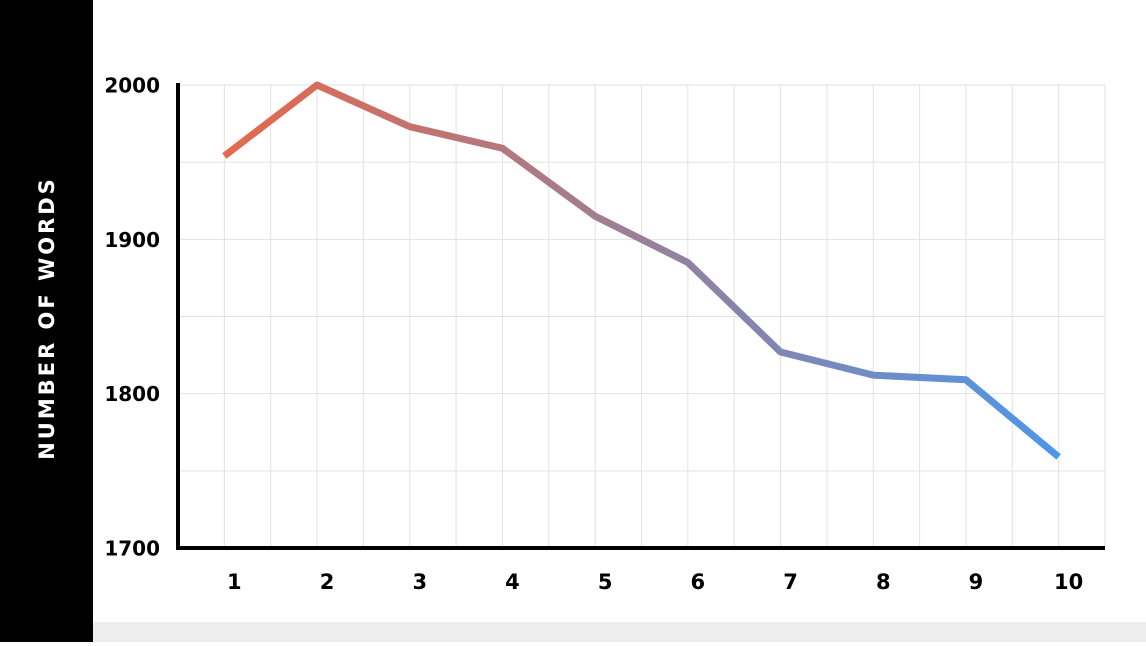 The width and height of the screenshot is (1146, 646). What do you see at coordinates (419, 582) in the screenshot?
I see `x-tick-label: 3` at bounding box center [419, 582].